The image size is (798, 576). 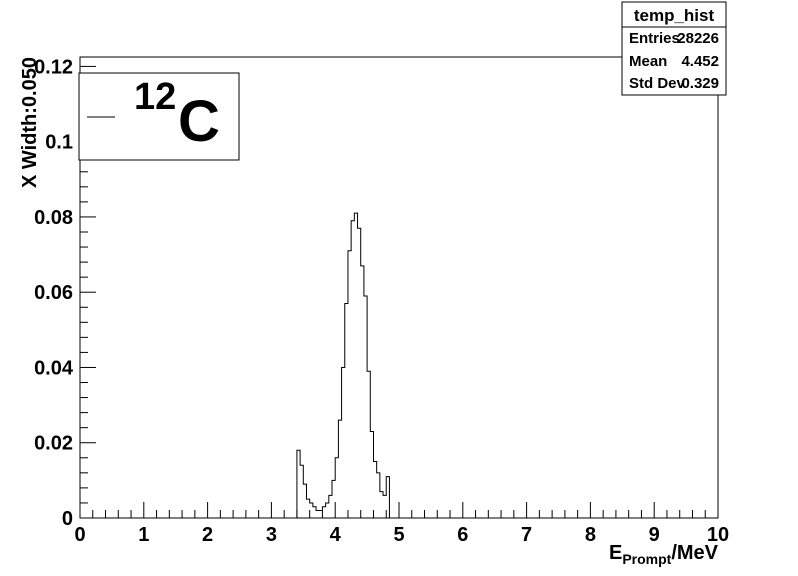 I want to click on stats-stddev-label: Std Dev, so click(x=657, y=83).